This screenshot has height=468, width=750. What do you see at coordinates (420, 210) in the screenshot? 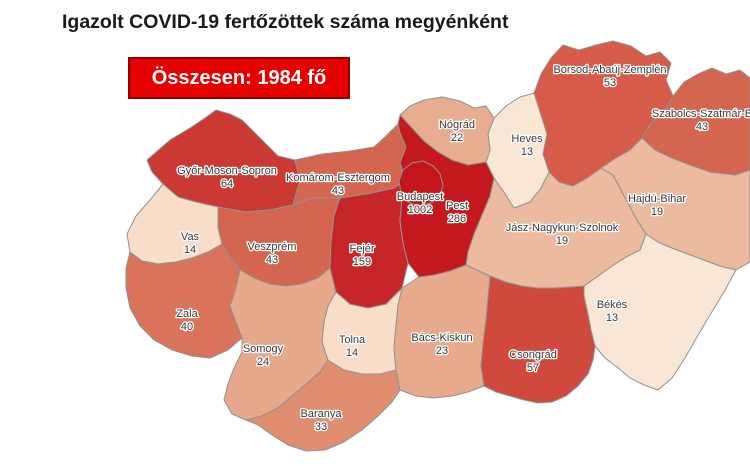
I see `county-value-budapest: 1002` at bounding box center [420, 210].